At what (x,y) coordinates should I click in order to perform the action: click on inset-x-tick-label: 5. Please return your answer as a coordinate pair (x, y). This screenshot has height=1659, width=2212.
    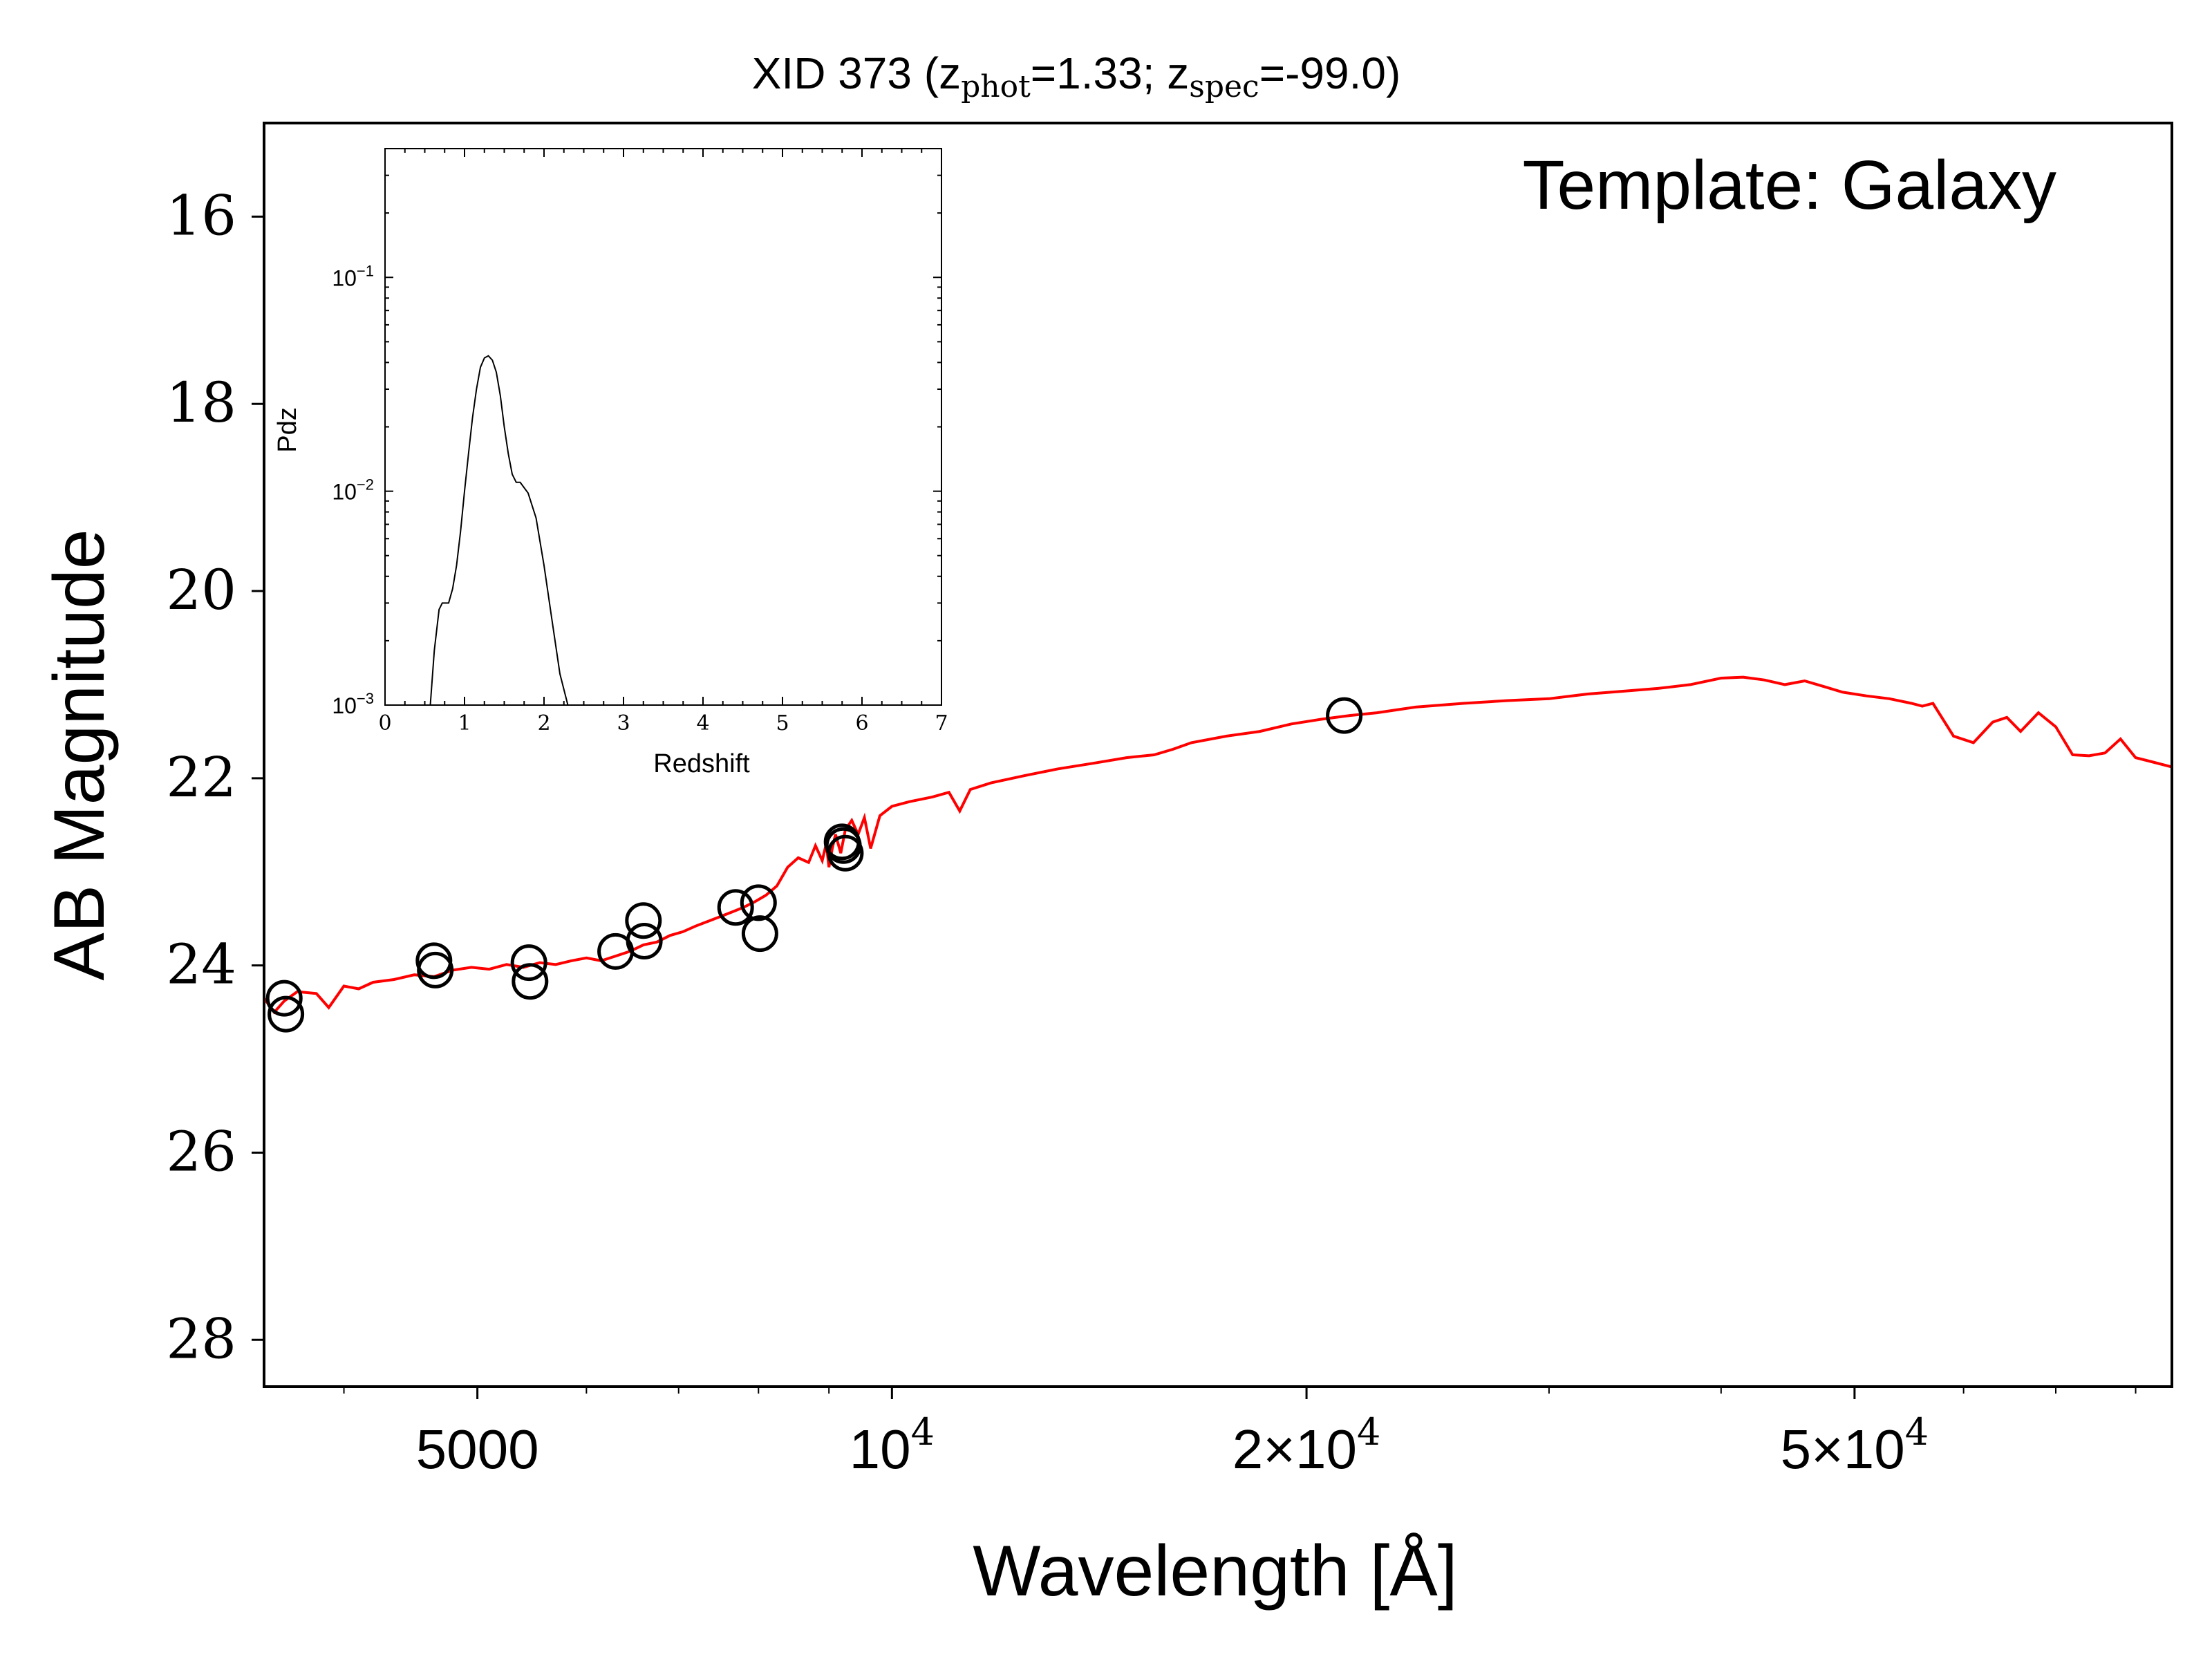
    Looking at the image, I should click on (782, 723).